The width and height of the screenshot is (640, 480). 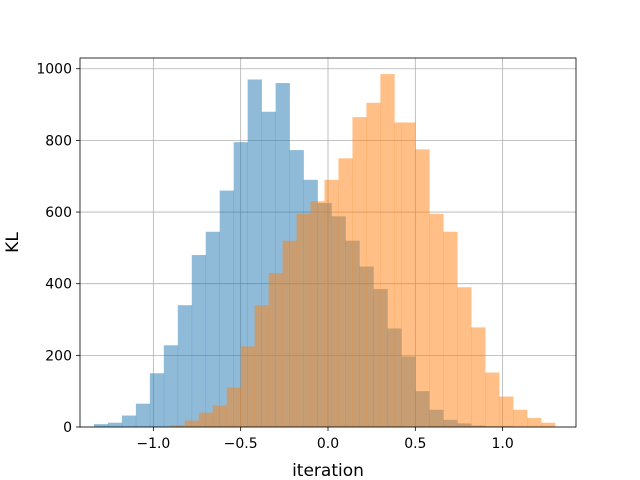 What do you see at coordinates (58, 141) in the screenshot?
I see `y-tick-label: 800` at bounding box center [58, 141].